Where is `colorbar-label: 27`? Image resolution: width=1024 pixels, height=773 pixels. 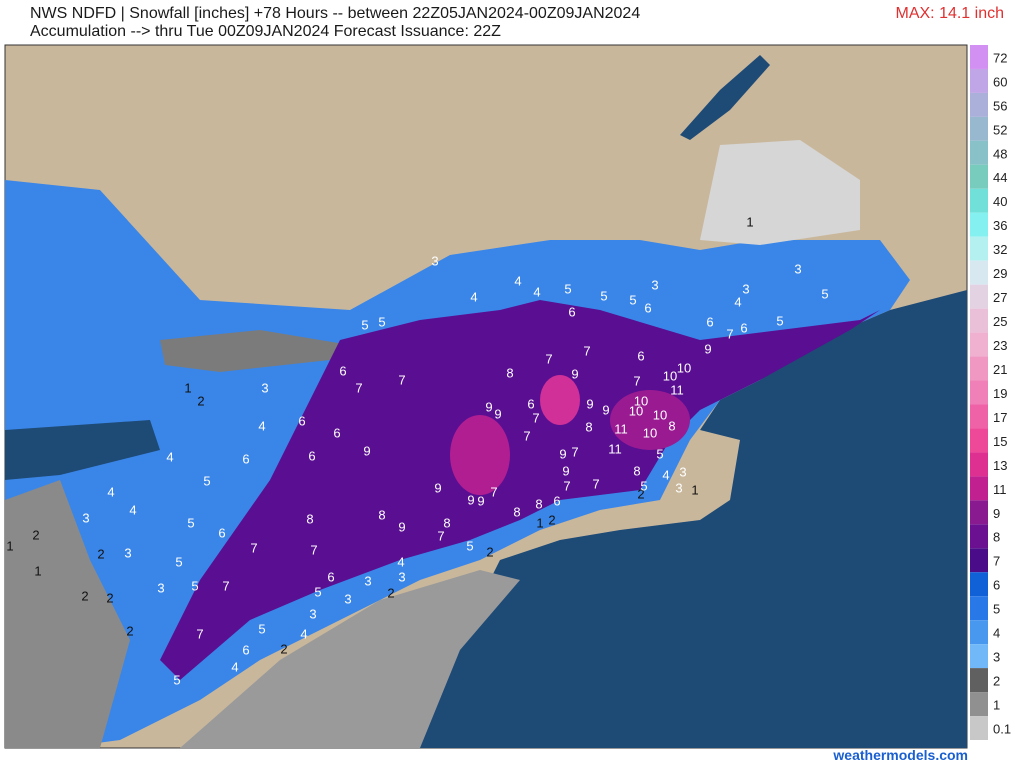
colorbar-label: 27 is located at coordinates (1000, 297).